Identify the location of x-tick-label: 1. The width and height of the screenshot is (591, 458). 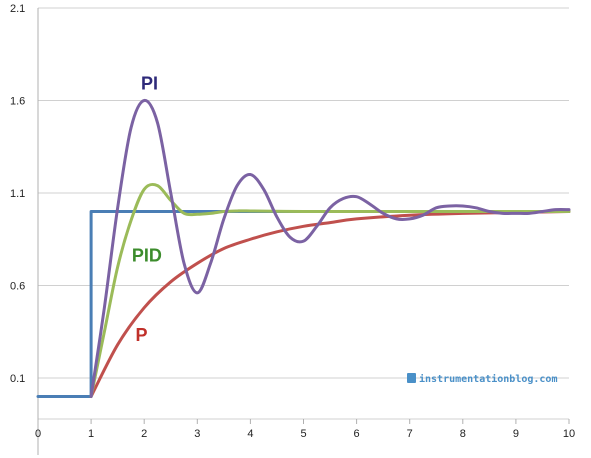
(91, 434).